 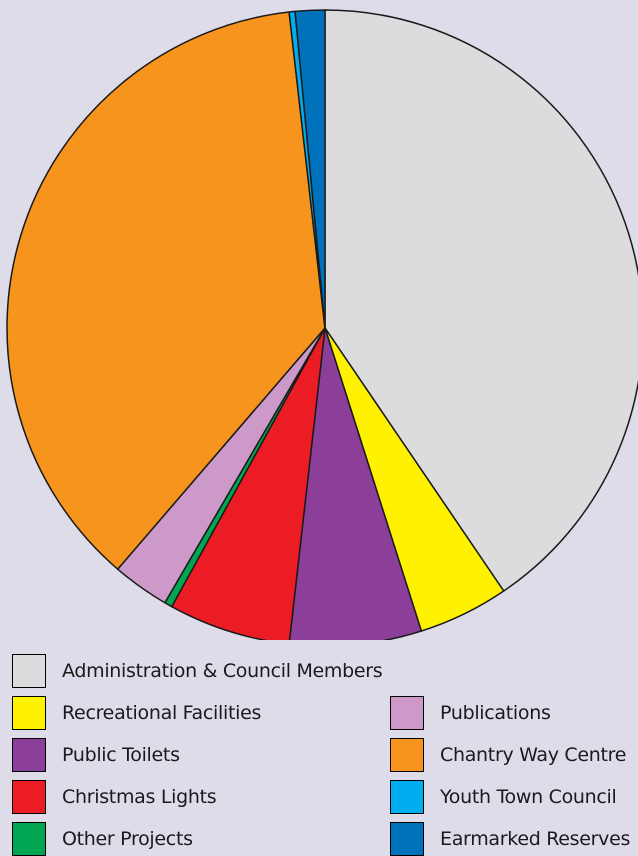 What do you see at coordinates (162, 713) in the screenshot?
I see `legend-label: Recreational Facilities` at bounding box center [162, 713].